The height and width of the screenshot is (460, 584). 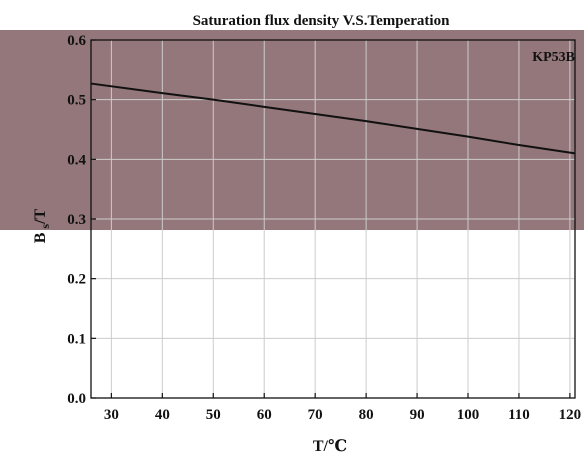 I want to click on chart-title: Saturation flux density V.S.Temperation, so click(x=322, y=21).